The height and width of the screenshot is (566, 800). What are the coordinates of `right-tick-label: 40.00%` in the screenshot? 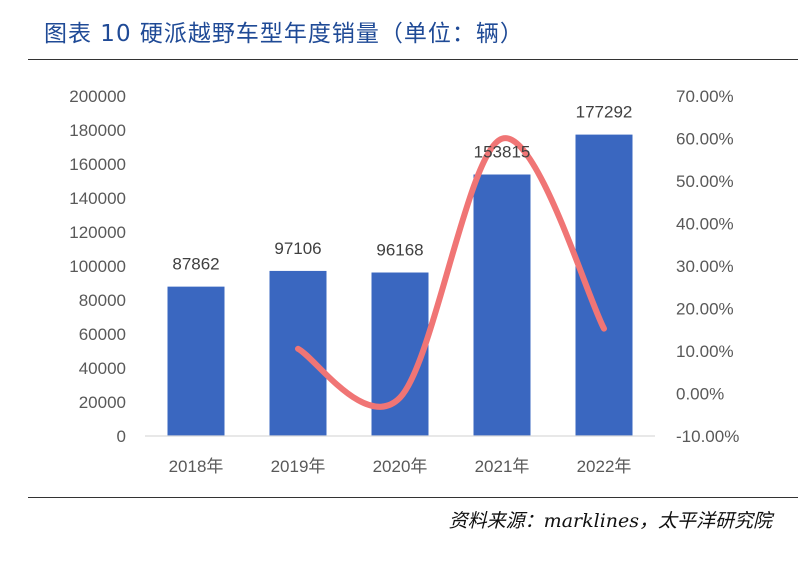 It's located at (705, 224).